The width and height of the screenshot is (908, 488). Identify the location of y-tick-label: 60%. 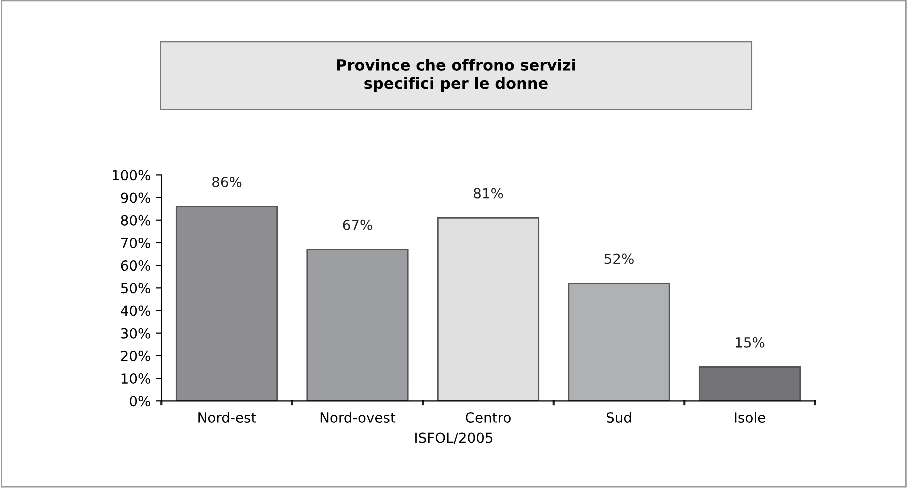
(135, 266).